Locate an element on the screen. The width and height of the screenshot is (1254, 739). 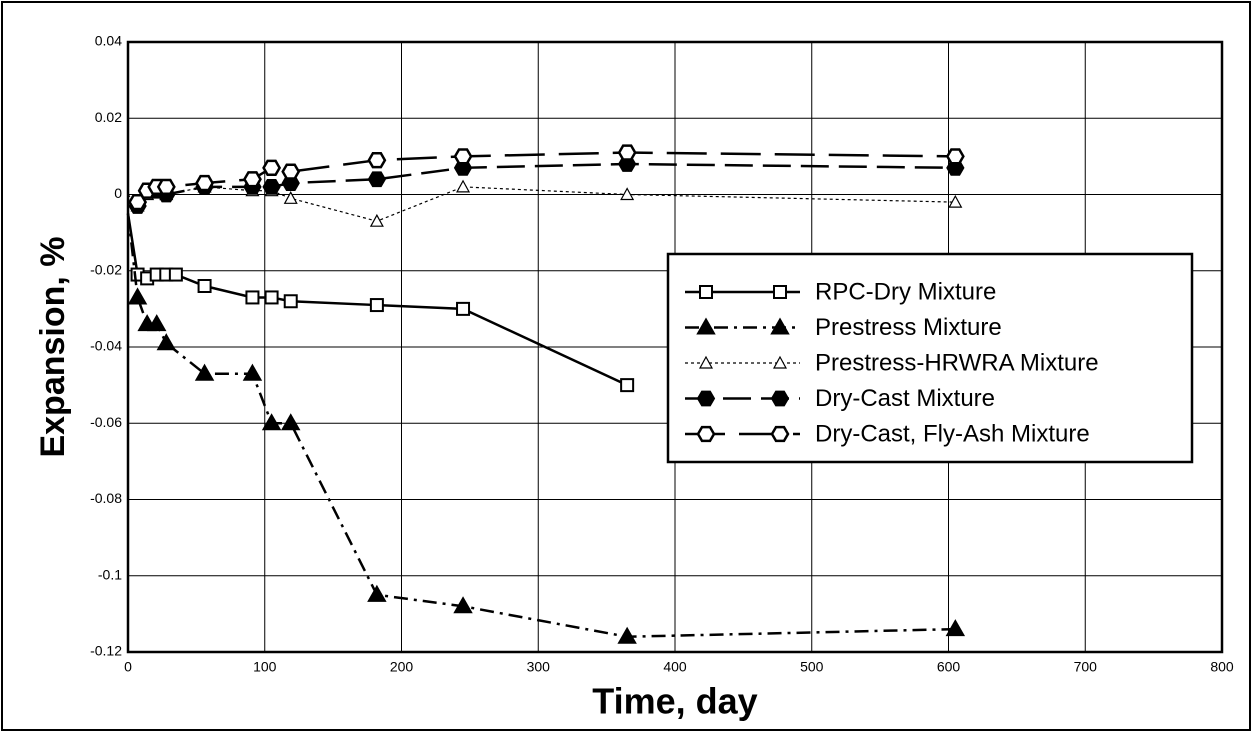
legend-box is located at coordinates (930, 358).